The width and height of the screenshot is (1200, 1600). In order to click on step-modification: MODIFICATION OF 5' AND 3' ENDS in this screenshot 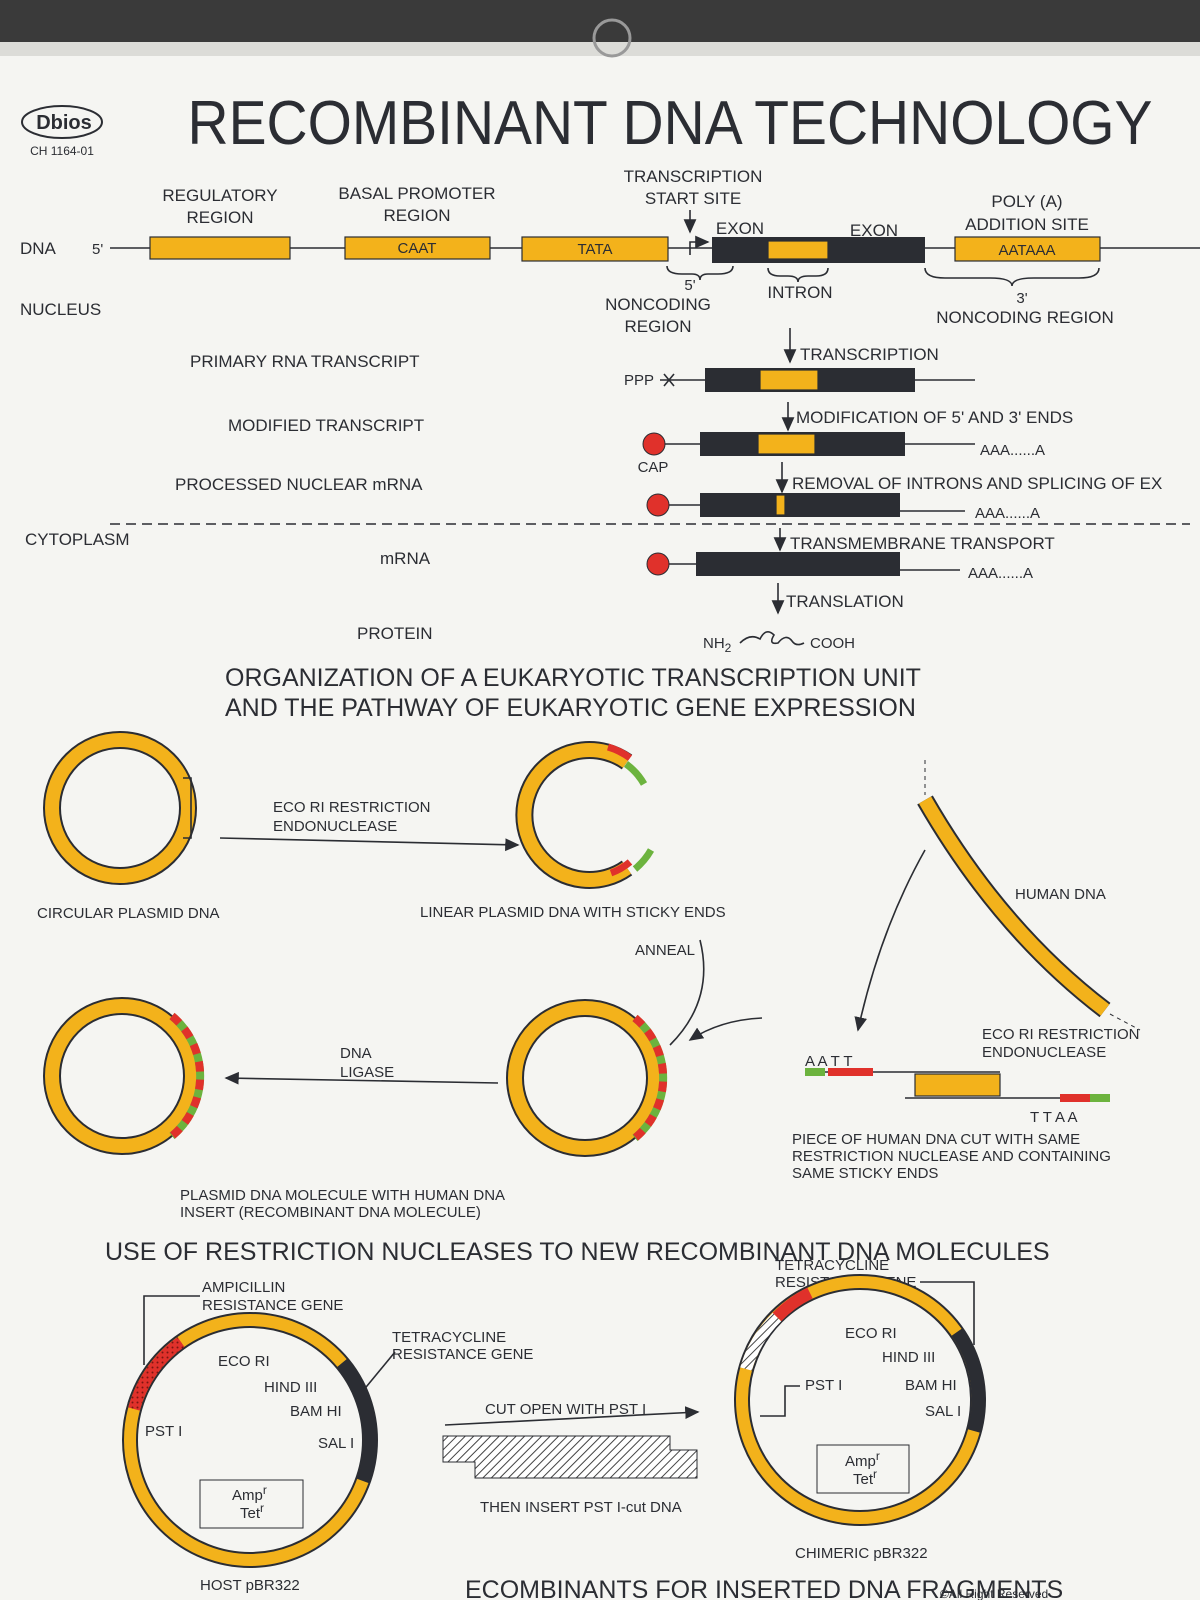, I will do `click(934, 417)`.